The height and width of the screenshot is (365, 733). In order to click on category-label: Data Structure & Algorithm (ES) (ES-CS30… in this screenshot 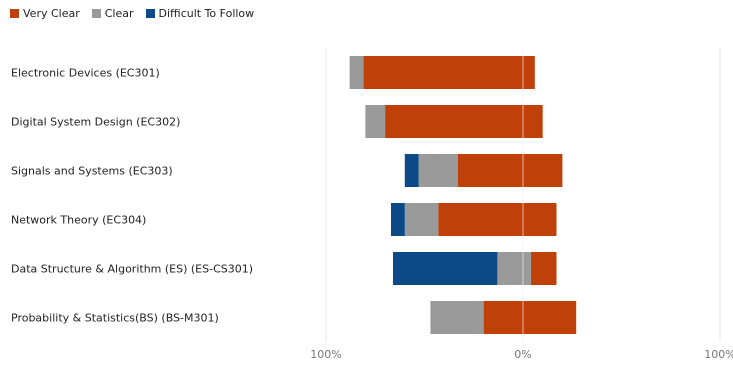, I will do `click(132, 269)`.